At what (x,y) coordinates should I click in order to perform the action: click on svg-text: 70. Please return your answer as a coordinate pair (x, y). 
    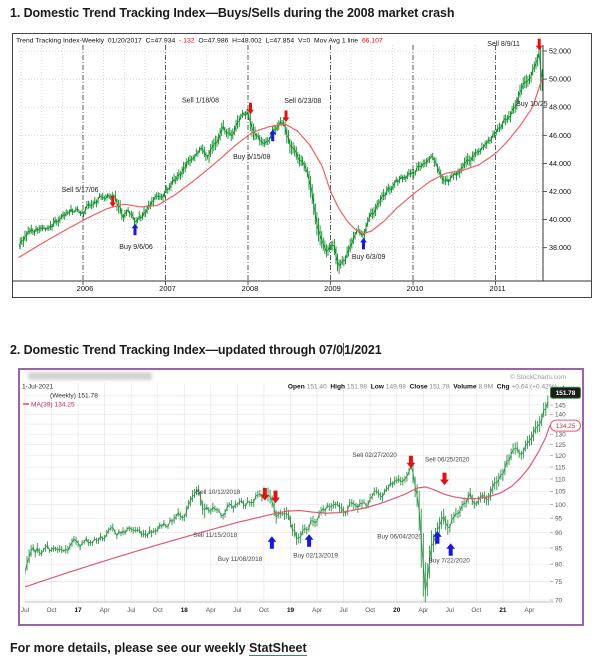
    Looking at the image, I should click on (559, 600).